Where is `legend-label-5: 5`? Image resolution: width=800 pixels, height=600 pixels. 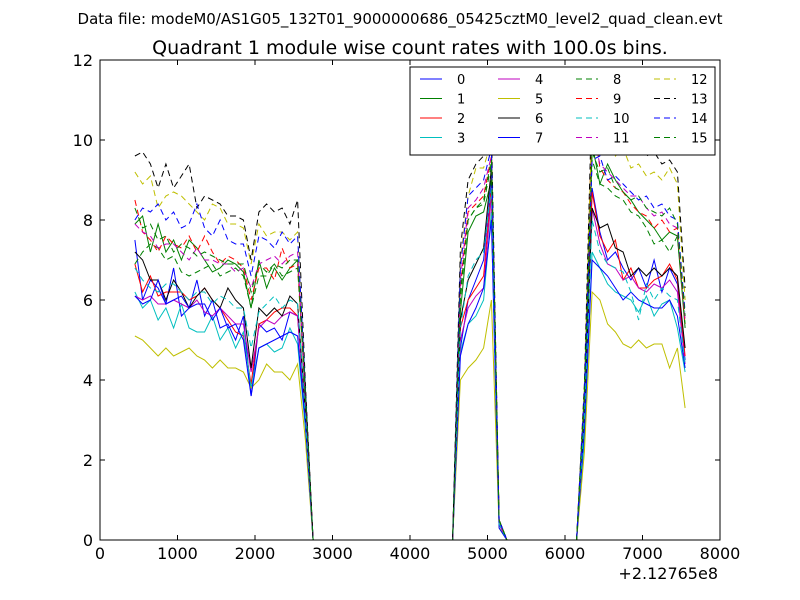
legend-label-5: 5 is located at coordinates (539, 100).